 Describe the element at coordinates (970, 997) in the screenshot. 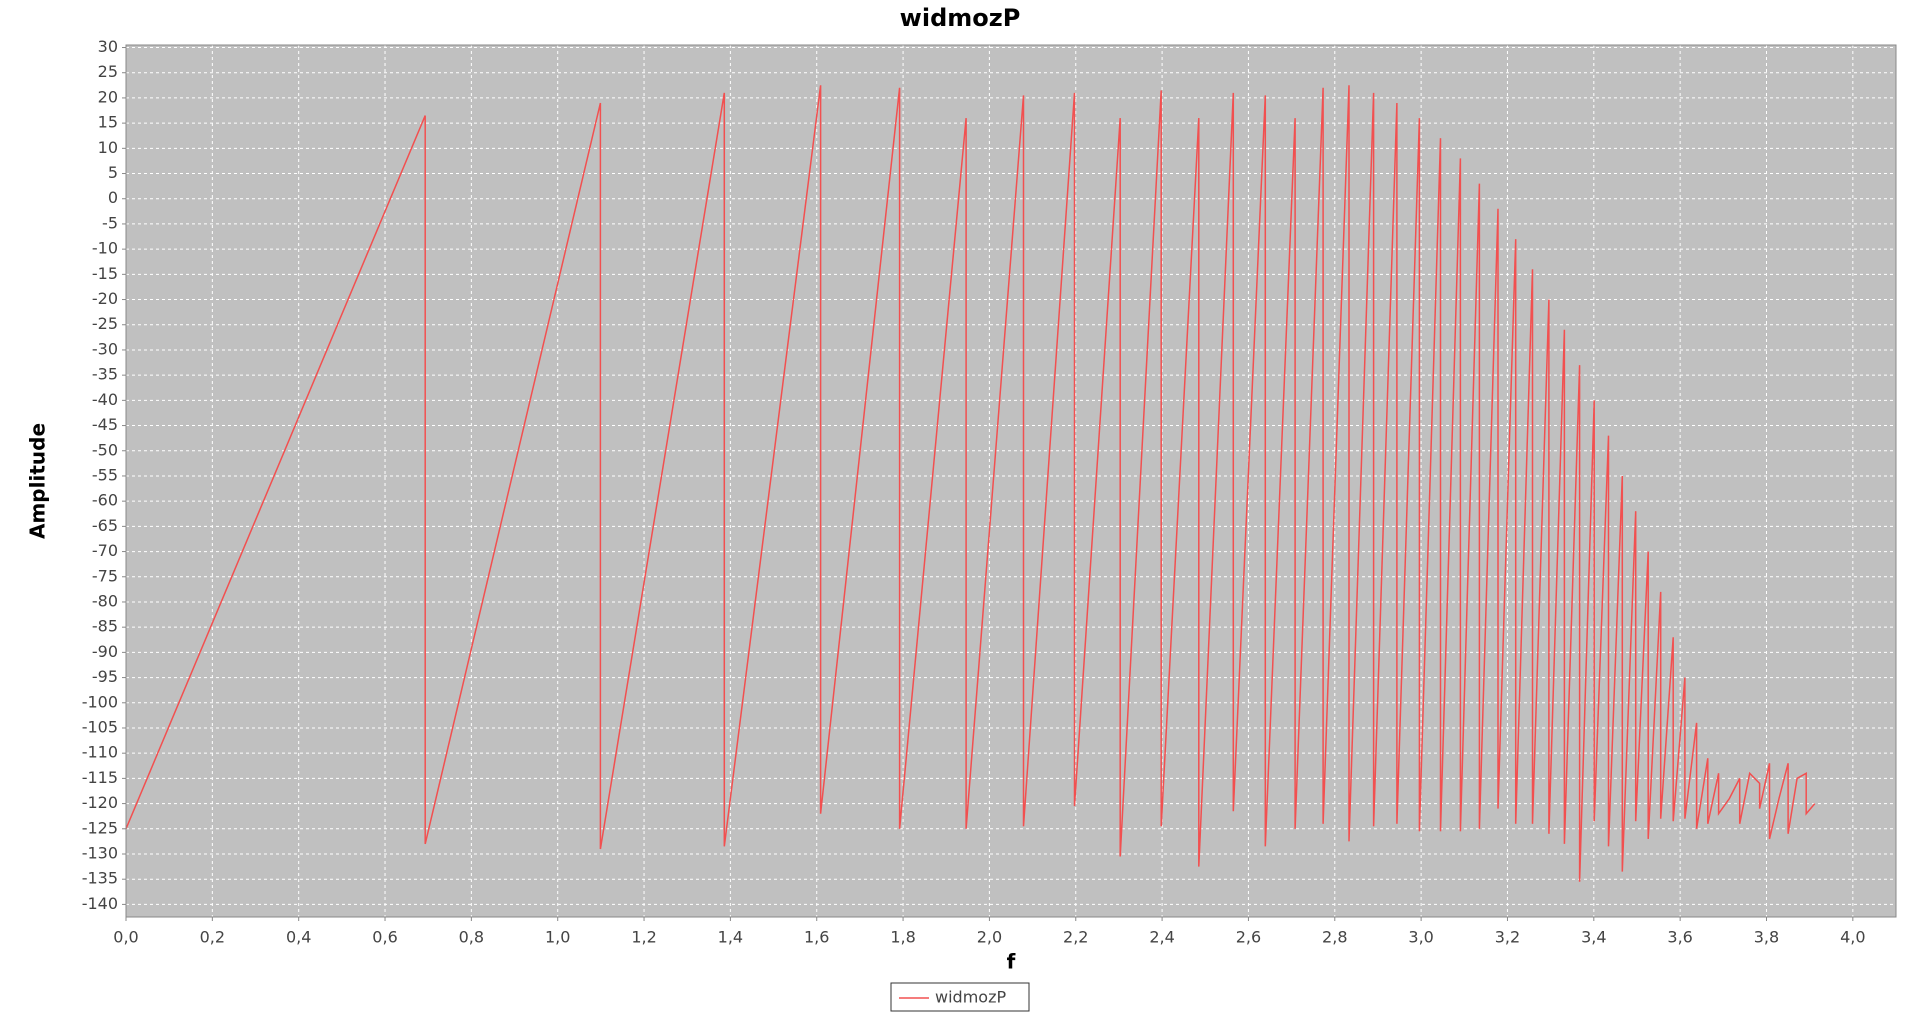

I see `legend-label: widmozP` at that location.